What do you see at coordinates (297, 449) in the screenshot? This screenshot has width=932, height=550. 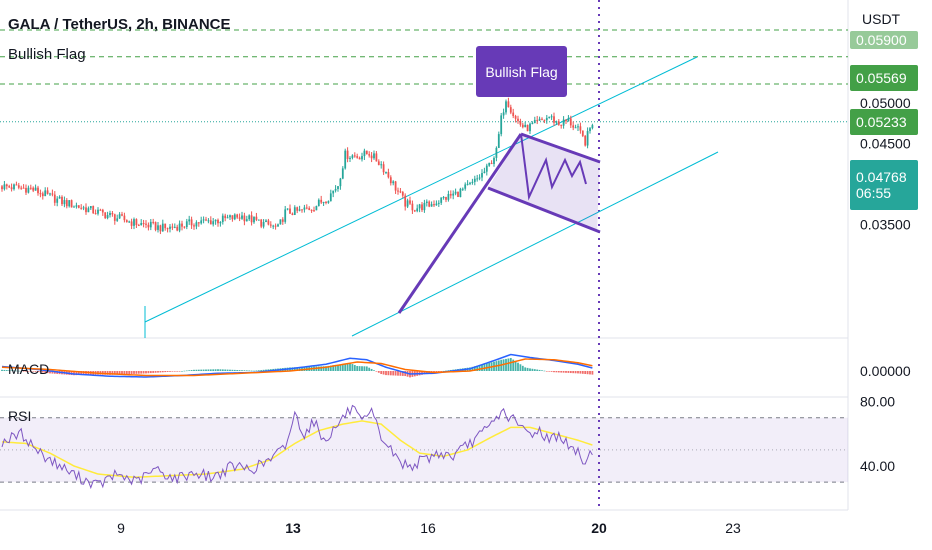 I see `rsi-ma-line` at bounding box center [297, 449].